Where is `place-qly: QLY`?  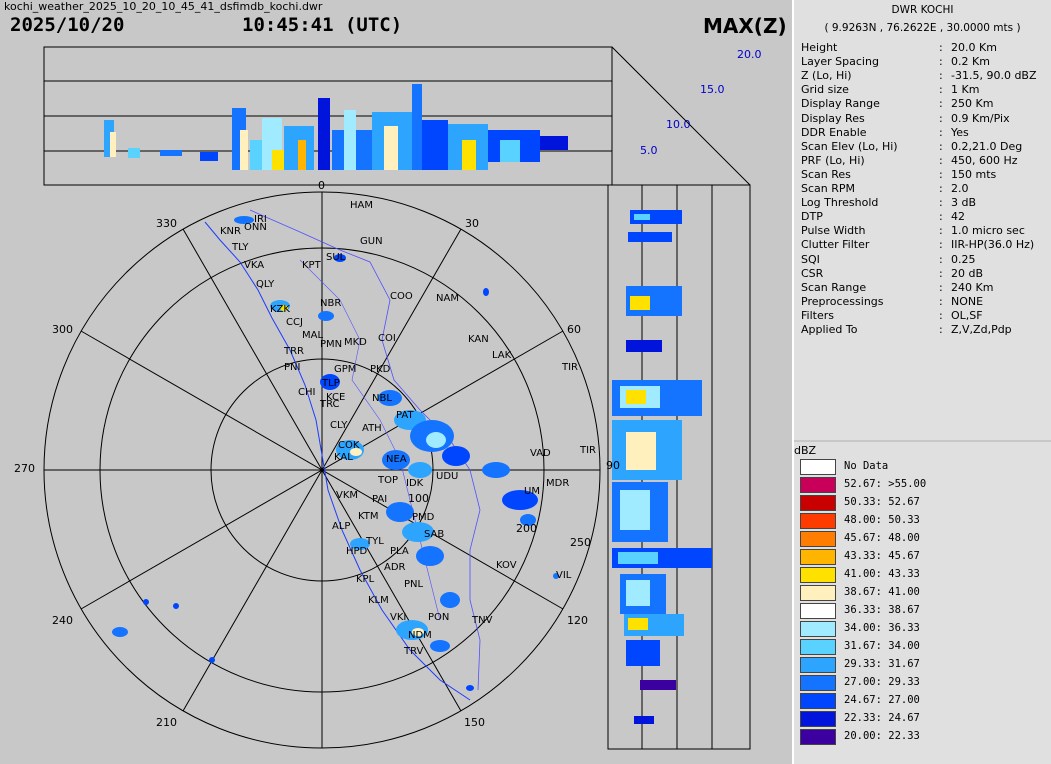
place-qly: QLY is located at coordinates (265, 284).